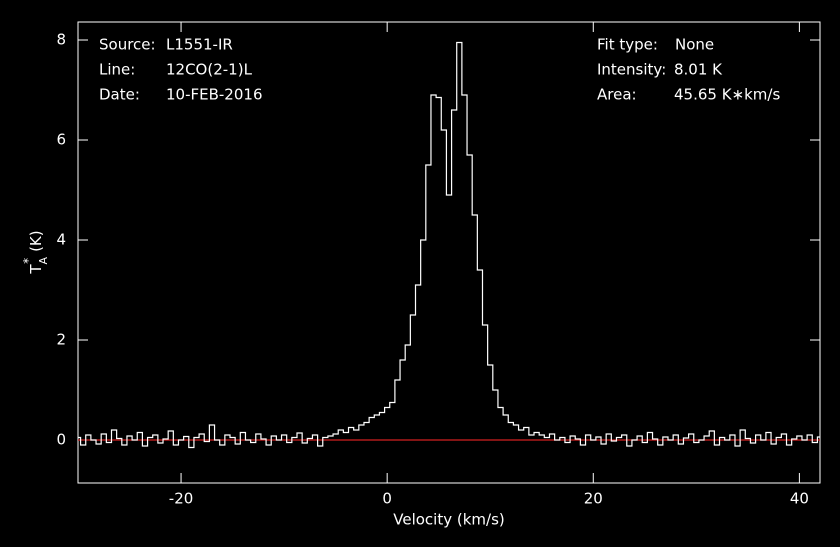 The width and height of the screenshot is (840, 547). I want to click on y-label-sub: A, so click(43, 260).